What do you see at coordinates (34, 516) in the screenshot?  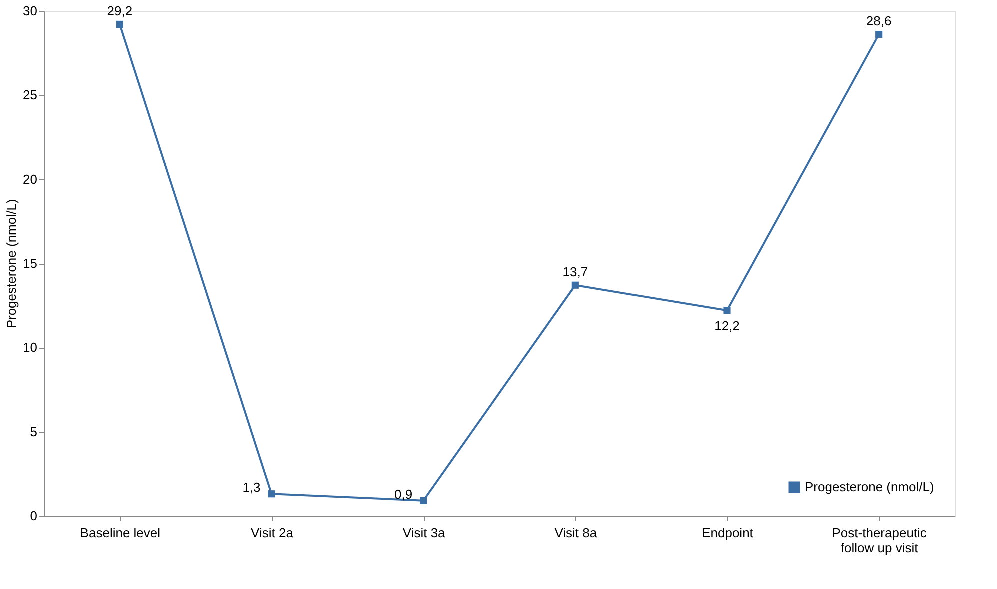 I see `y-tick-label: 0` at bounding box center [34, 516].